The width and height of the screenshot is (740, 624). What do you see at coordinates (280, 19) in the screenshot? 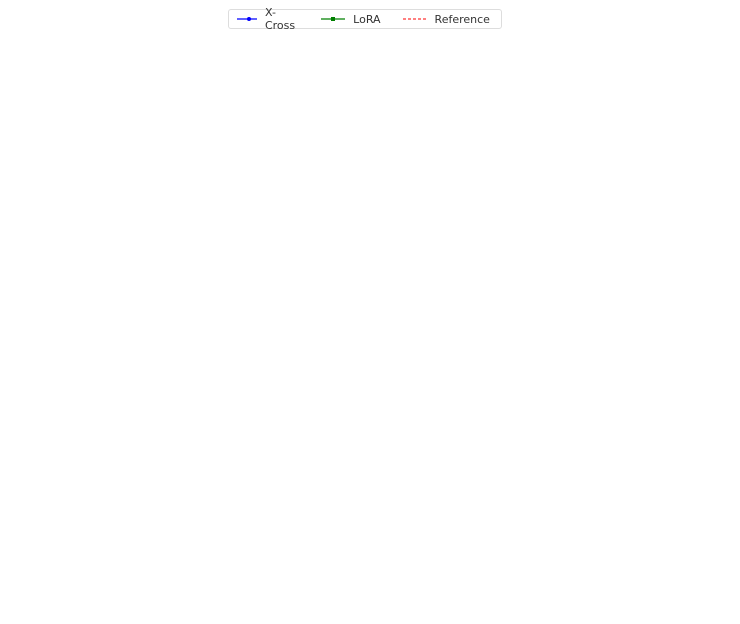
I see `legend-label: X-Cross` at bounding box center [280, 19].